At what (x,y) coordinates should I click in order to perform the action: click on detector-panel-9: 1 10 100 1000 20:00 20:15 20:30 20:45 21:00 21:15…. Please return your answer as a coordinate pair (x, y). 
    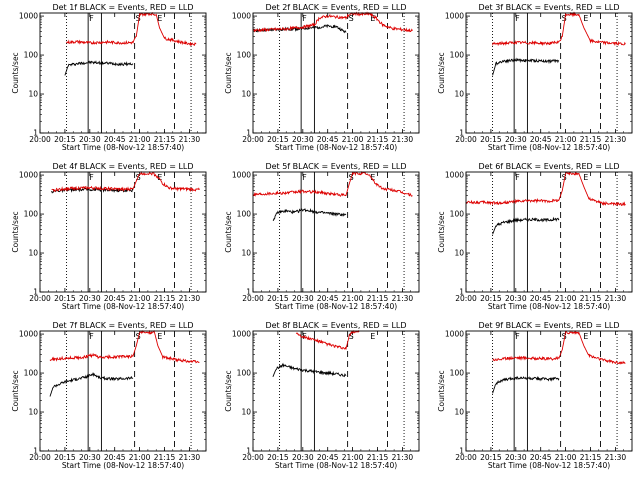
    Looking at the image, I should click on (535, 395).